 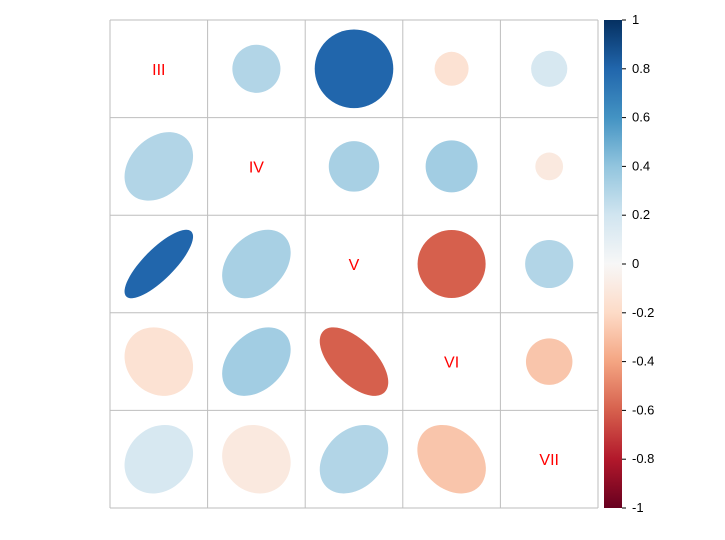 I want to click on corr-ellipse-VI-V, so click(x=354, y=361).